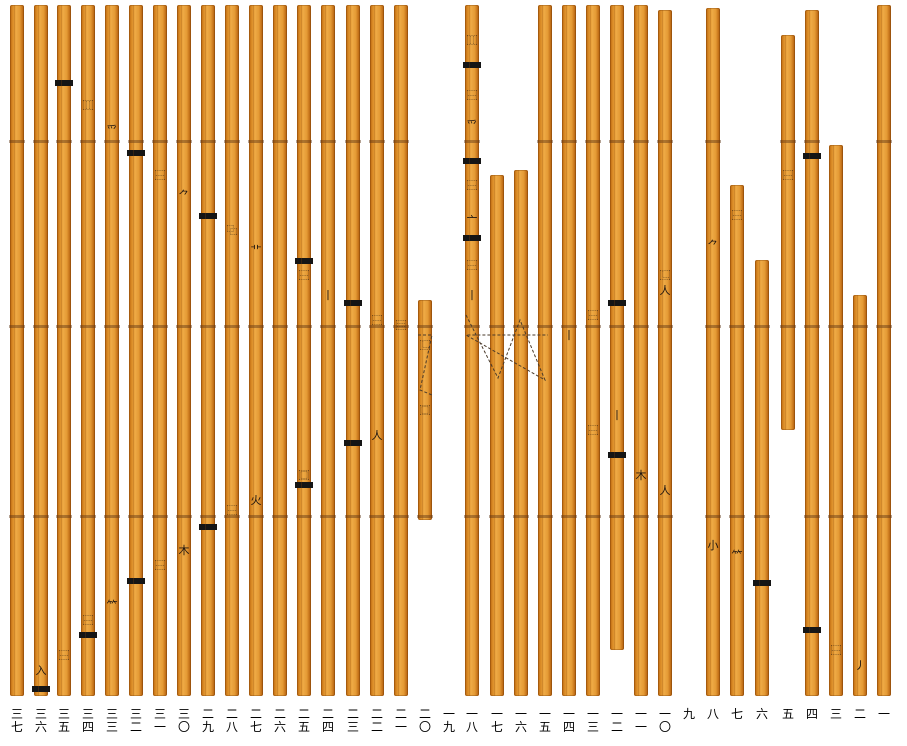 This screenshot has width=907, height=746. I want to click on slip-number-label: 二五, so click(303, 720).